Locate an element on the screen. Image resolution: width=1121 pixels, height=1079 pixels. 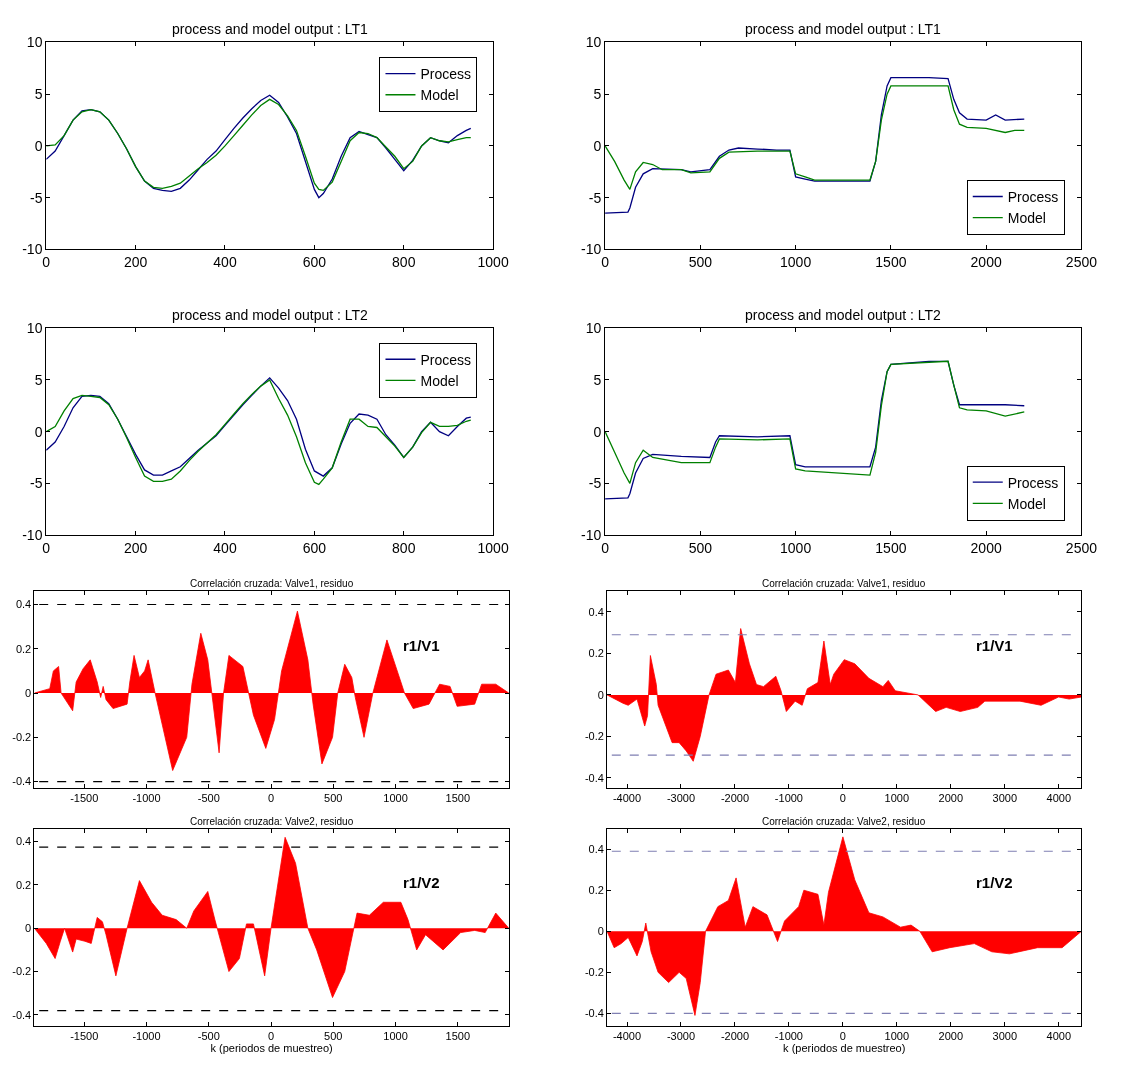
x-tick-label: 4000 is located at coordinates (1059, 798).